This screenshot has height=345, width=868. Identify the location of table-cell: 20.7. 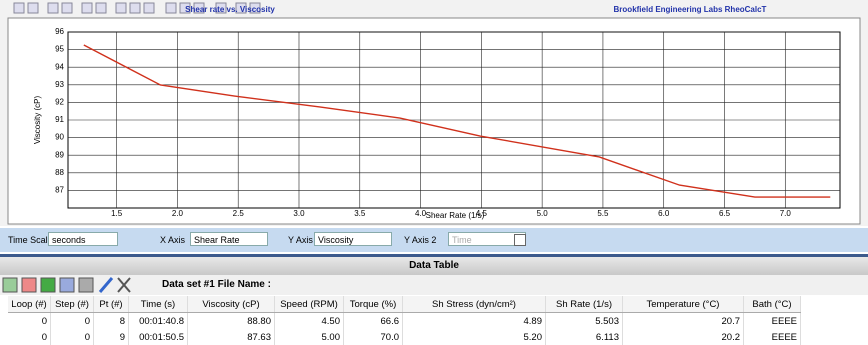
(683, 320).